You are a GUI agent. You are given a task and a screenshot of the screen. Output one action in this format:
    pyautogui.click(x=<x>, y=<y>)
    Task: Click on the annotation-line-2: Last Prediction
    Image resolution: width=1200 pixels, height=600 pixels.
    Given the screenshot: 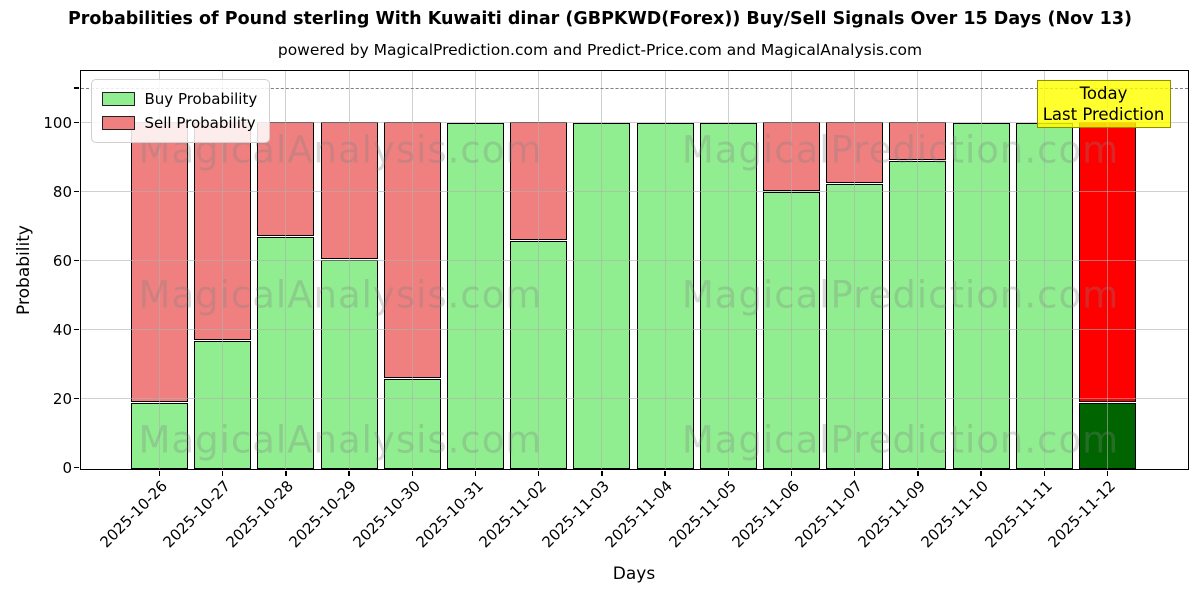 What is the action you would take?
    pyautogui.click(x=1103, y=114)
    